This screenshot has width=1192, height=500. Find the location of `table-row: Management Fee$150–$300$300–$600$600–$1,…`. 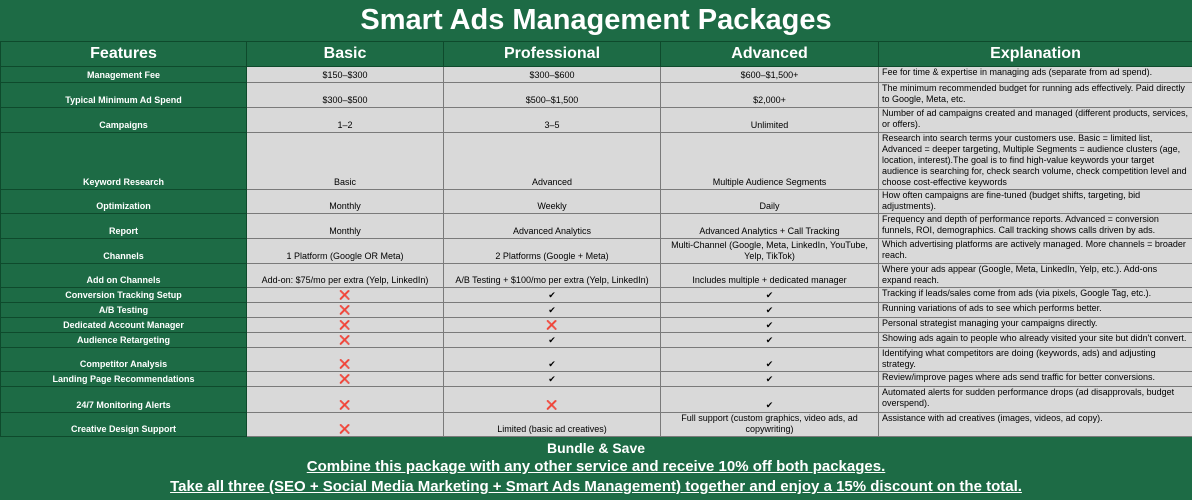

table-row: Management Fee$150–$300$300–$600$600–$1,… is located at coordinates (596, 75).